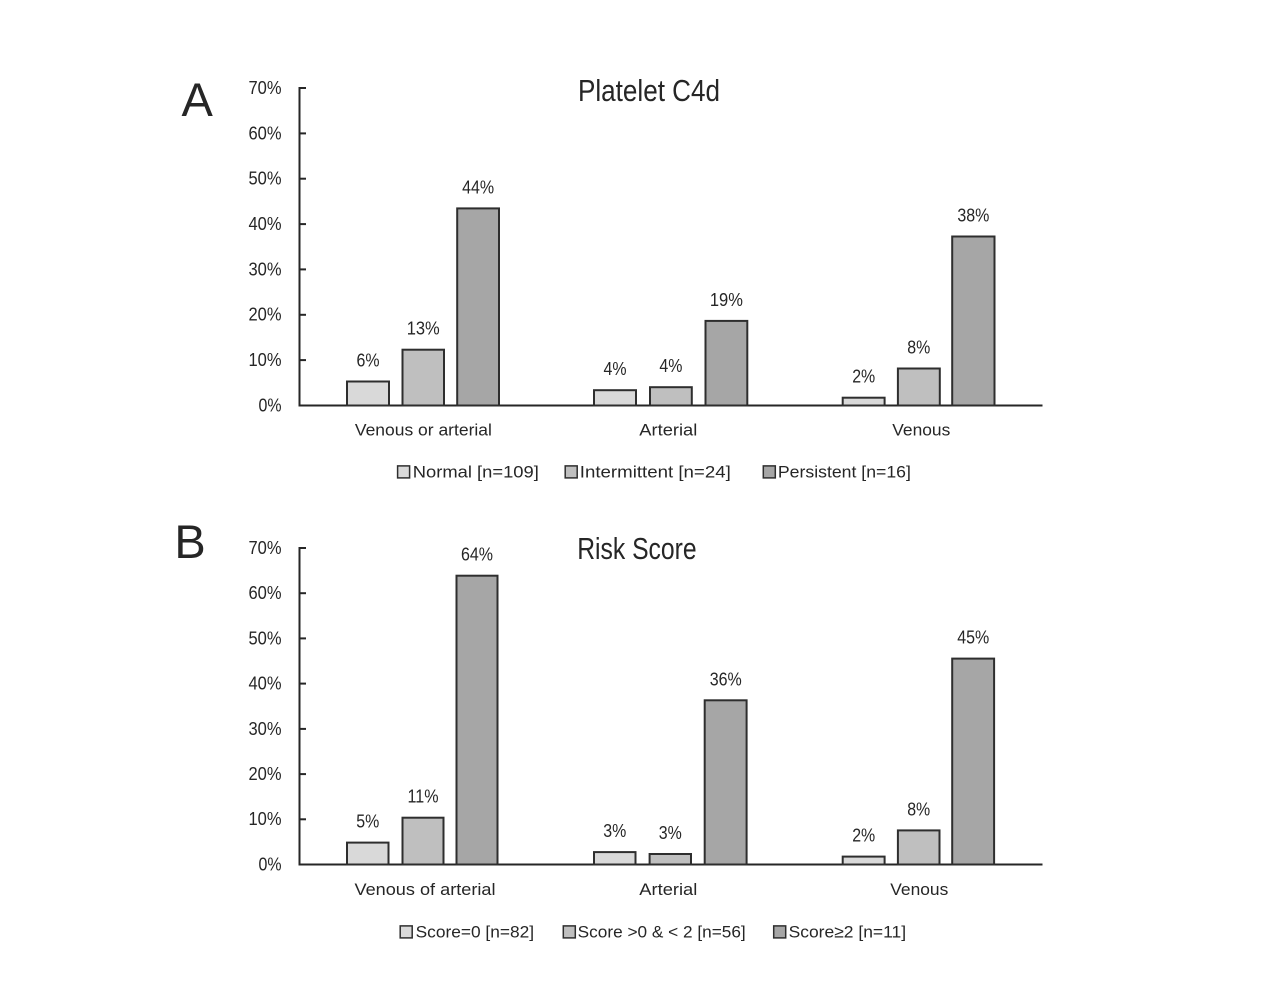 Image resolution: width=1280 pixels, height=989 pixels. I want to click on svg-text: Persistent [n=16], so click(844, 472).